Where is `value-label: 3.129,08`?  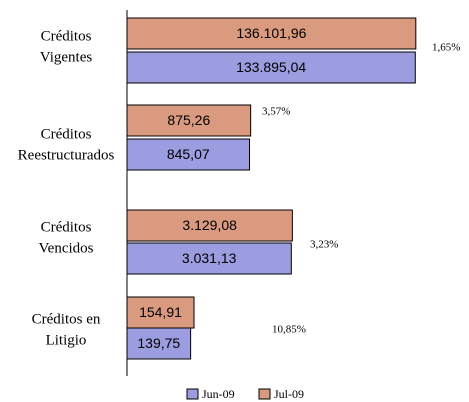
value-label: 3.129,08 is located at coordinates (209, 225).